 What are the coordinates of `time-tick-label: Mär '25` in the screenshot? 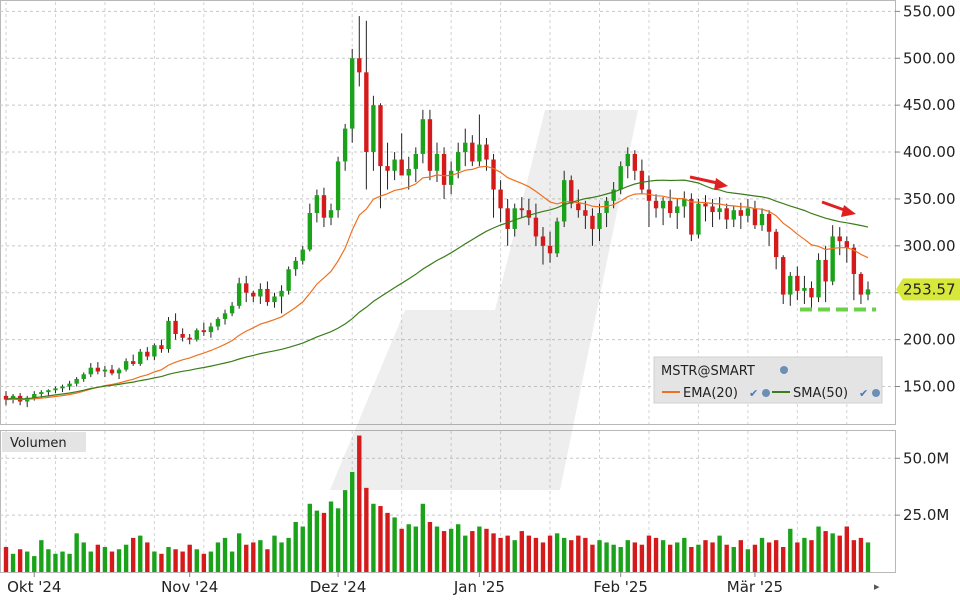 It's located at (755, 587).